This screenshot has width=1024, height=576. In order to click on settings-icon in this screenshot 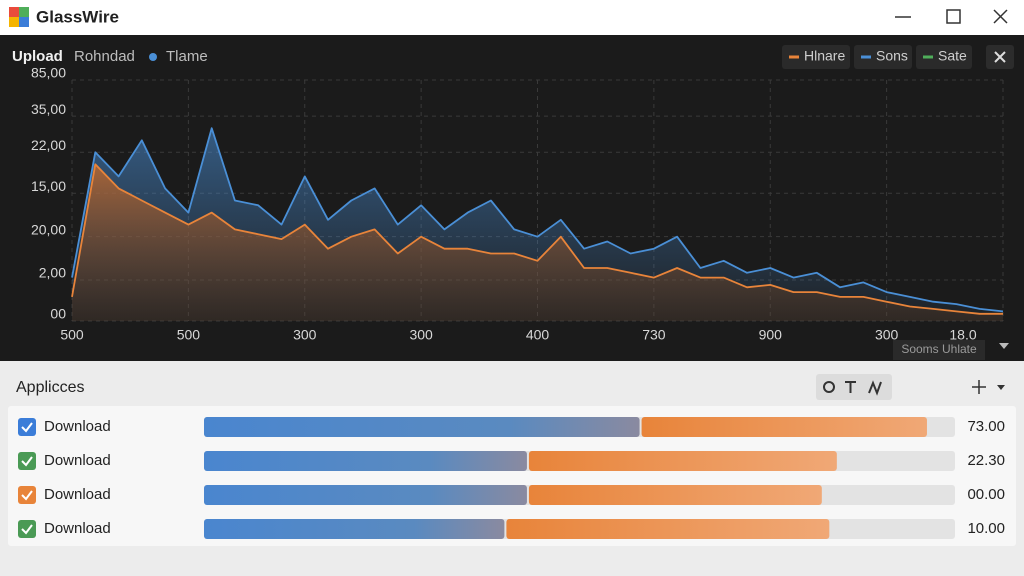, I will do `click(829, 387)`.